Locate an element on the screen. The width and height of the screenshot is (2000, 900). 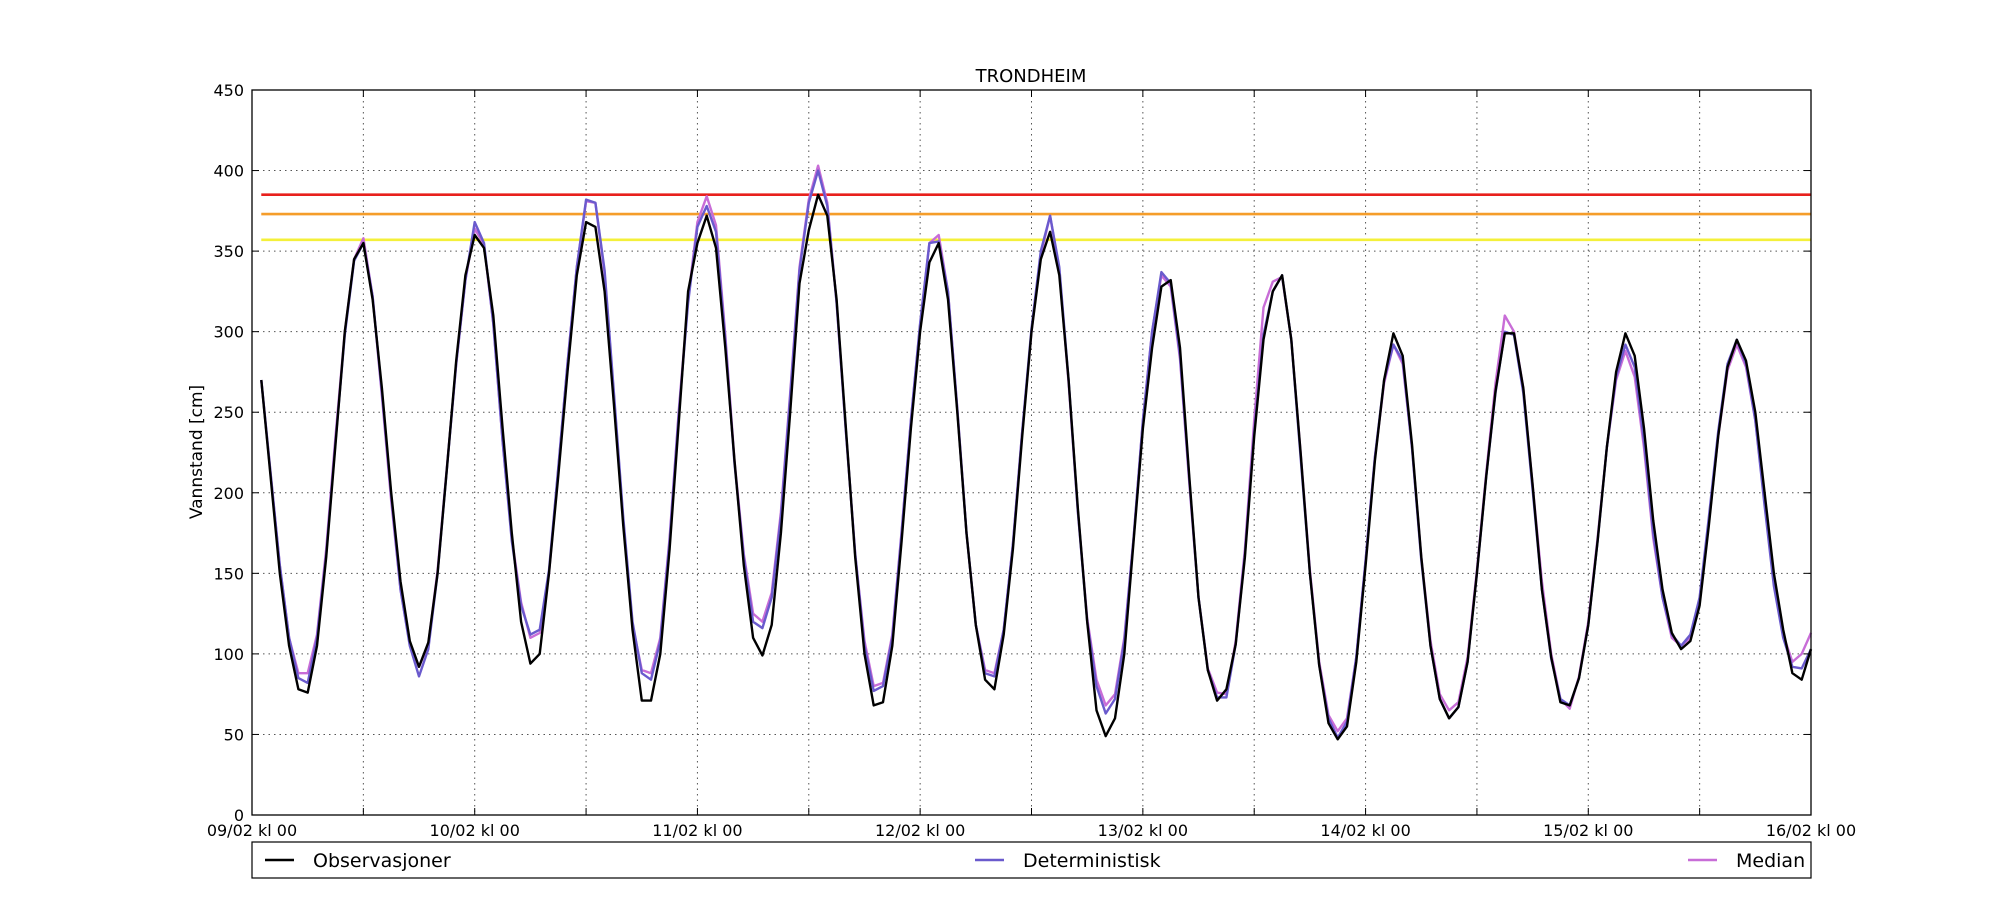
legend: Observasjoner Deterministisk Median is located at coordinates (1031, 860).